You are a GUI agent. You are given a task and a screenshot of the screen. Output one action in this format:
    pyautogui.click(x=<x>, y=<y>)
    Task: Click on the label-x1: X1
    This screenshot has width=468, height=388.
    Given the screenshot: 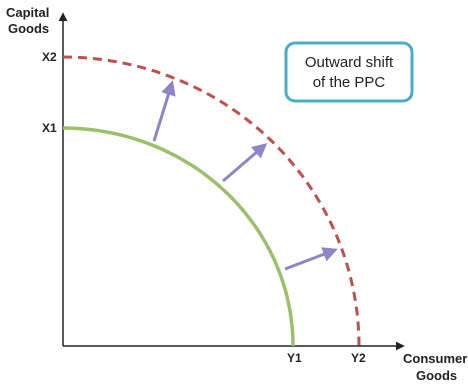 What is the action you would take?
    pyautogui.click(x=49, y=128)
    